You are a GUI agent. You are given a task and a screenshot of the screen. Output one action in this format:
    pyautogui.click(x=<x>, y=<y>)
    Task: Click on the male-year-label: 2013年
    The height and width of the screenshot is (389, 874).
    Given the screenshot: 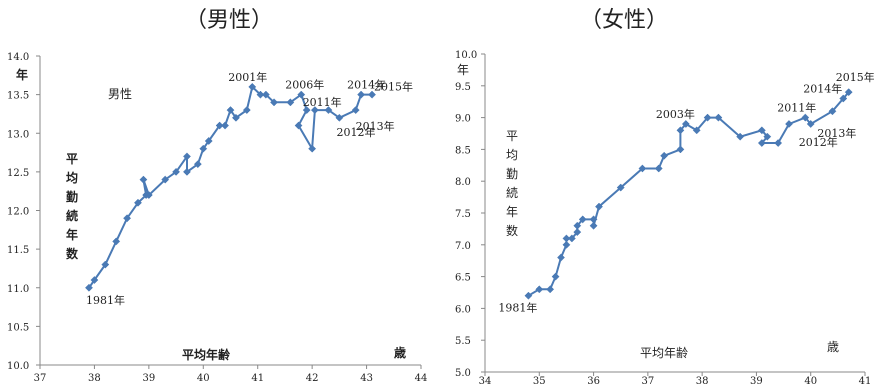 What is the action you would take?
    pyautogui.click(x=375, y=126)
    